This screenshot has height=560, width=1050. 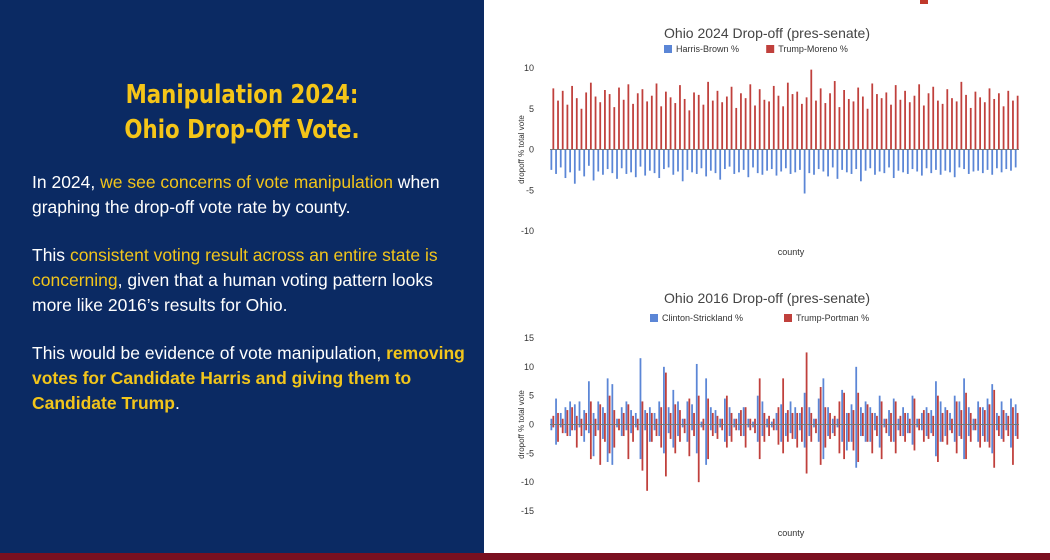 I want to click on chart-1-ylabel: dropoff % total vote, so click(x=521, y=424).